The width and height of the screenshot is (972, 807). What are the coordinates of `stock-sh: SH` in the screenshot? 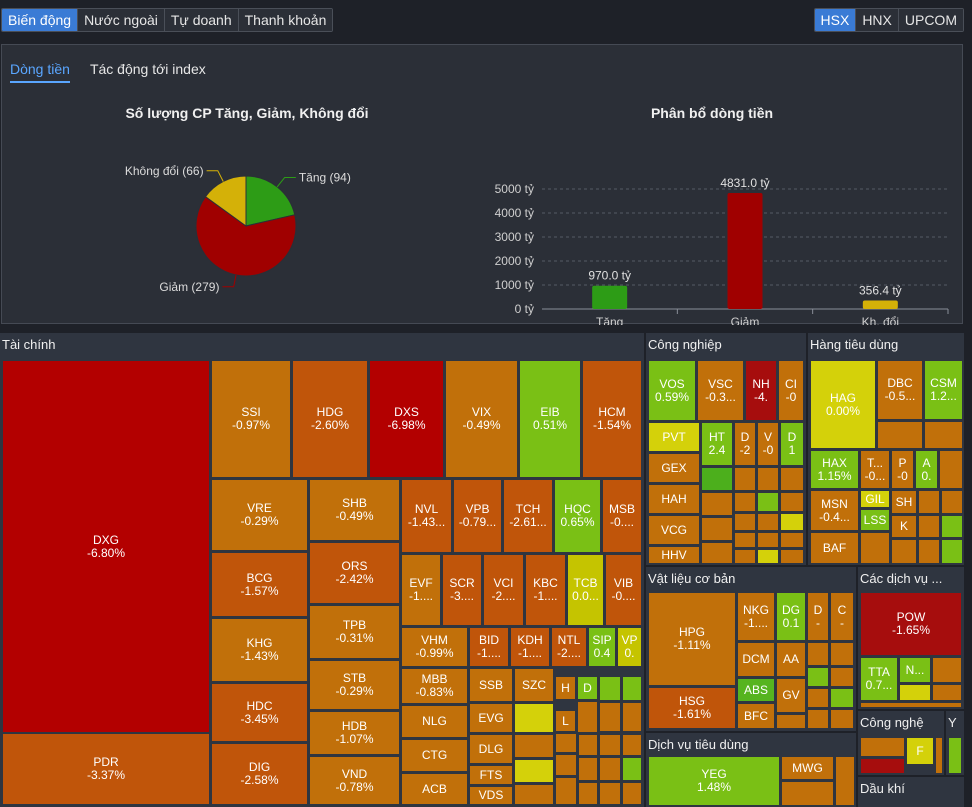 It's located at (904, 502).